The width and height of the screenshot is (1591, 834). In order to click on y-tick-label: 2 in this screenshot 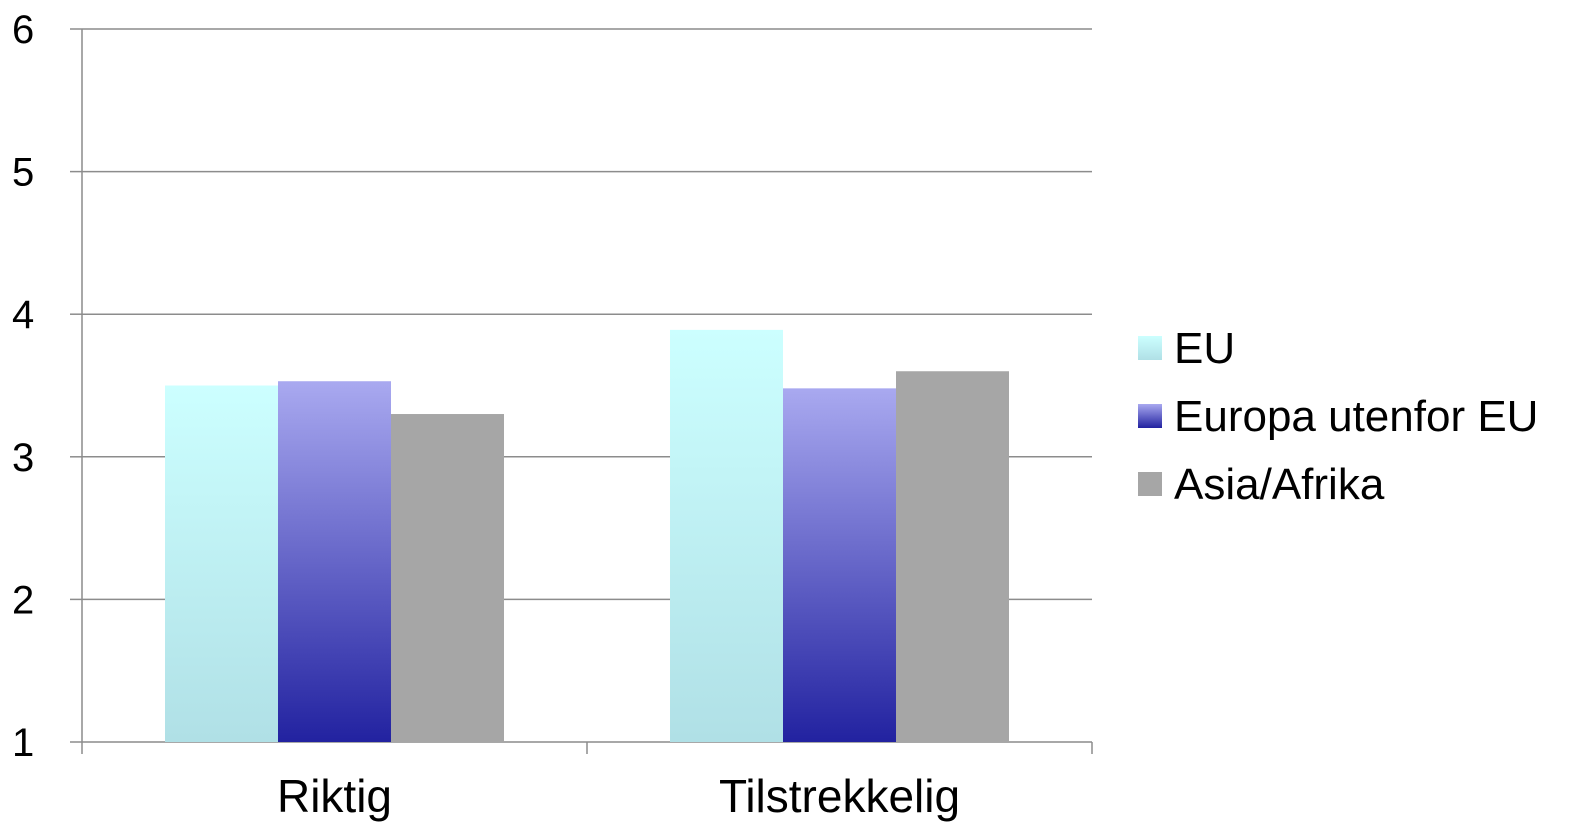, I will do `click(23, 600)`.